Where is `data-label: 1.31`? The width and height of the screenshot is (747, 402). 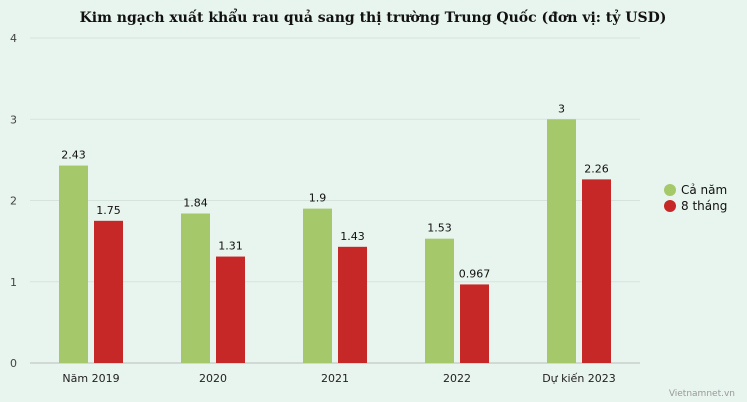 data-label: 1.31 is located at coordinates (230, 246).